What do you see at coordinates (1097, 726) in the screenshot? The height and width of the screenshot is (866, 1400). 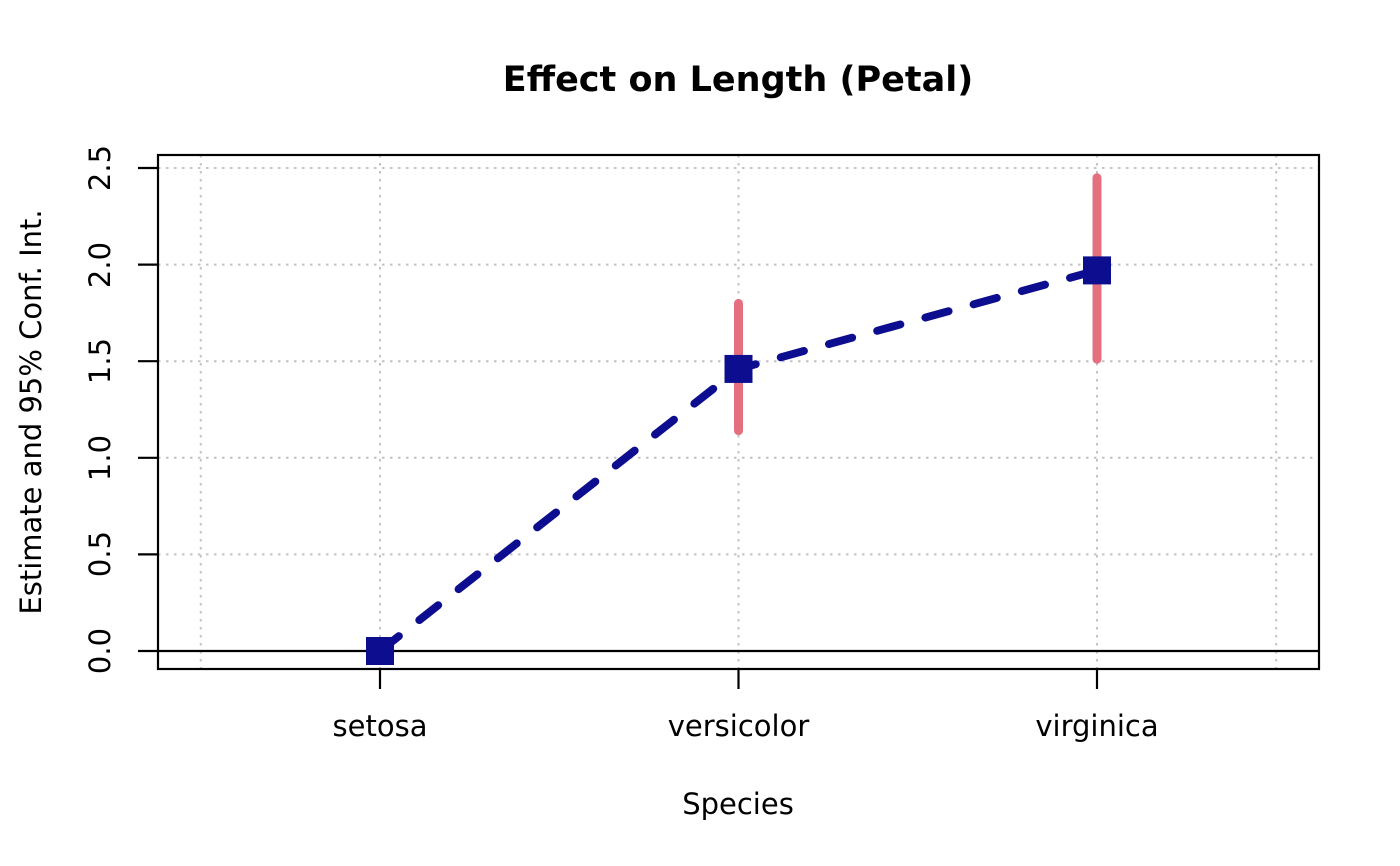 I see `x-axis-tick-label: virginica` at bounding box center [1097, 726].